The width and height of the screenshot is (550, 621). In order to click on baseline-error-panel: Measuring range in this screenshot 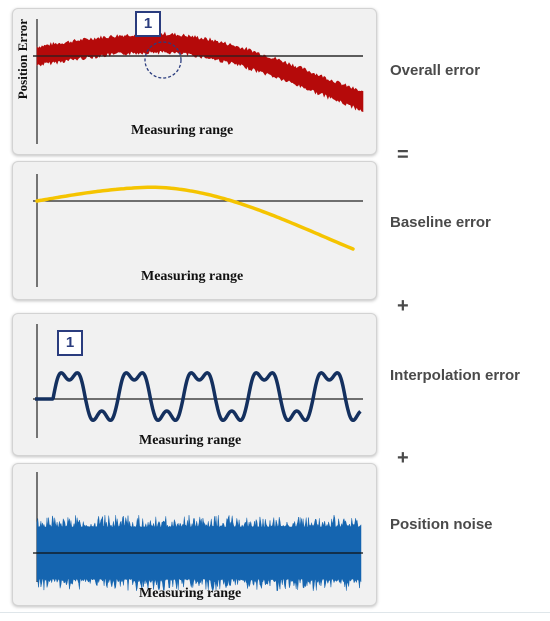, I will do `click(194, 230)`.